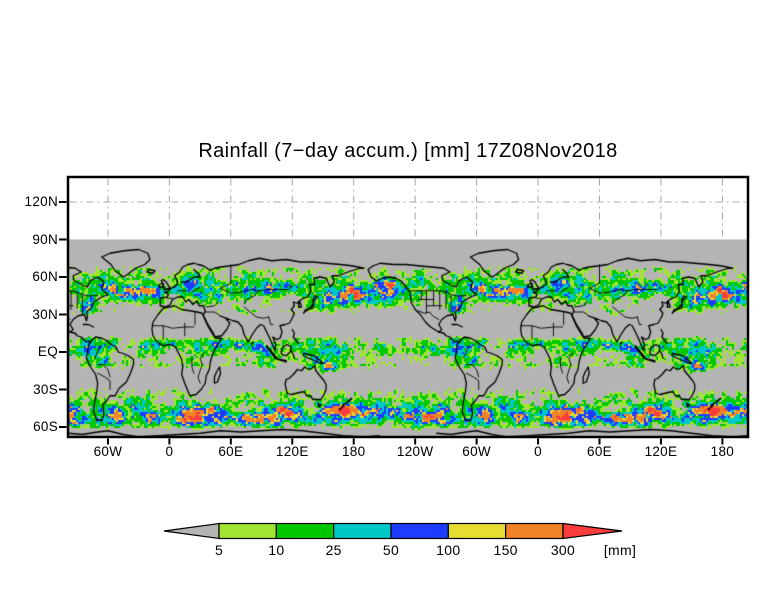 The width and height of the screenshot is (784, 612). Describe the element at coordinates (599, 451) in the screenshot. I see `x-tick-label-8: 60E` at that location.